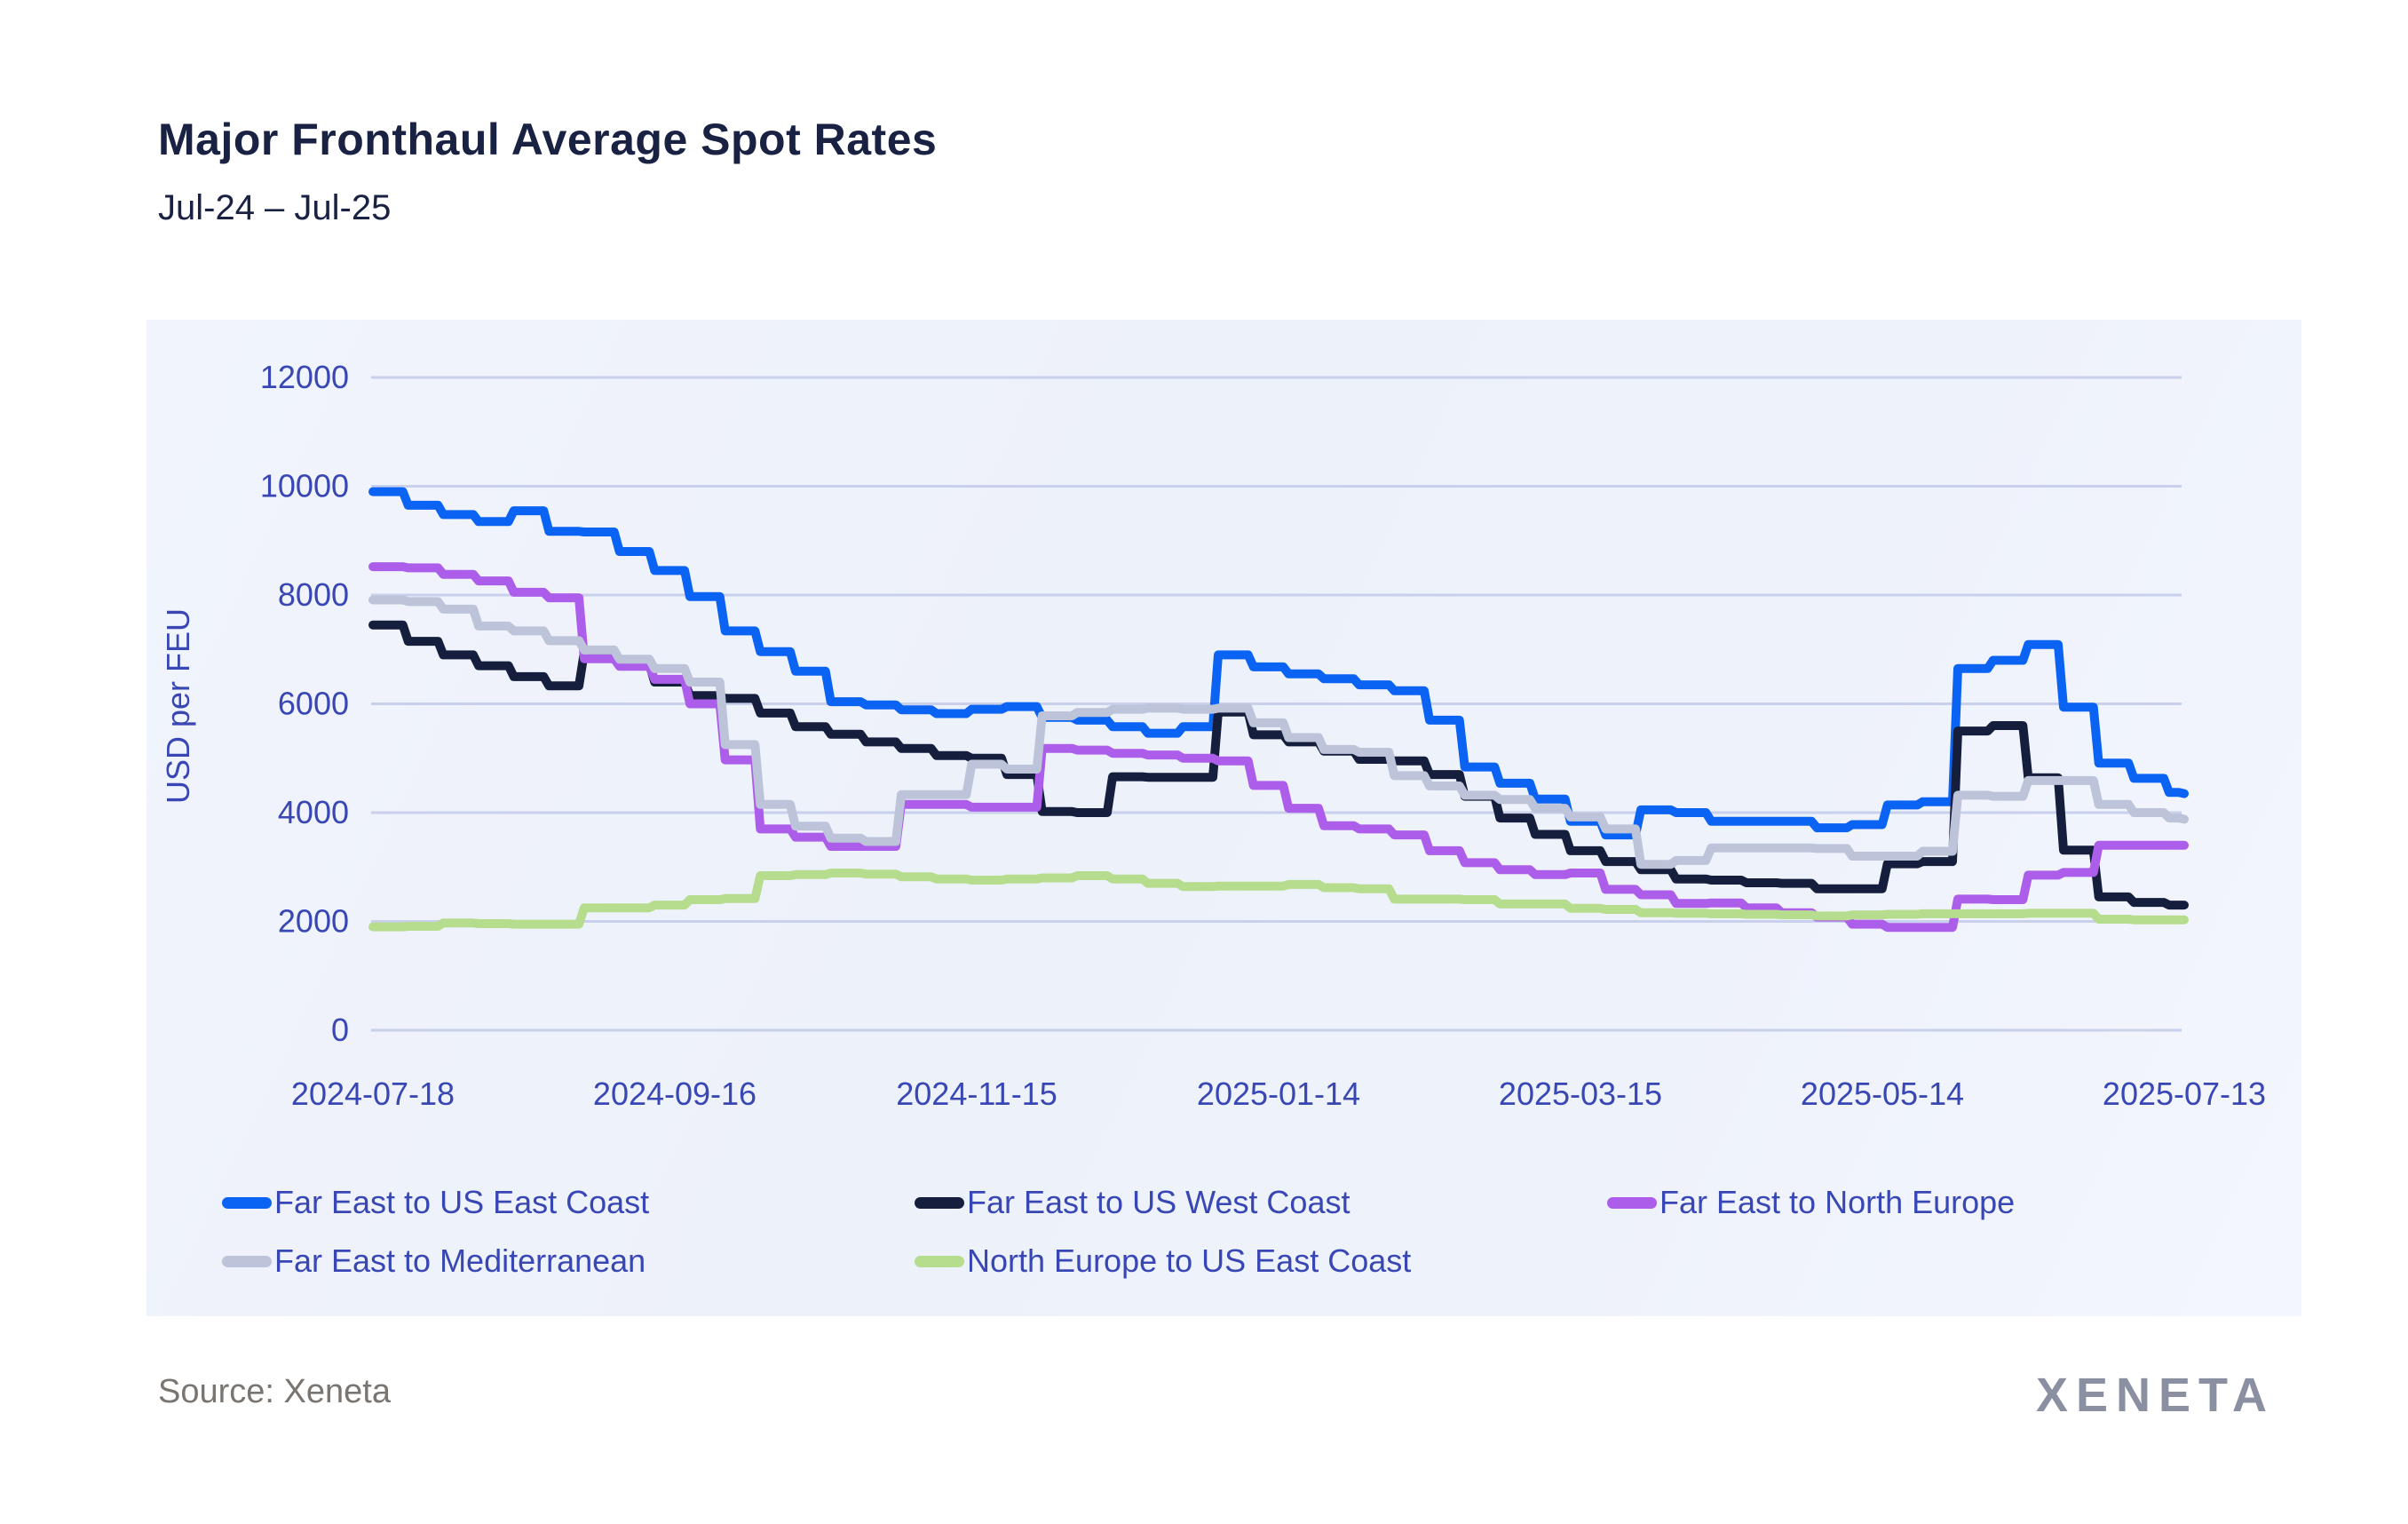 The width and height of the screenshot is (2408, 1524). I want to click on x-tick-2024-11-15: 2024-11-15, so click(976, 1094).